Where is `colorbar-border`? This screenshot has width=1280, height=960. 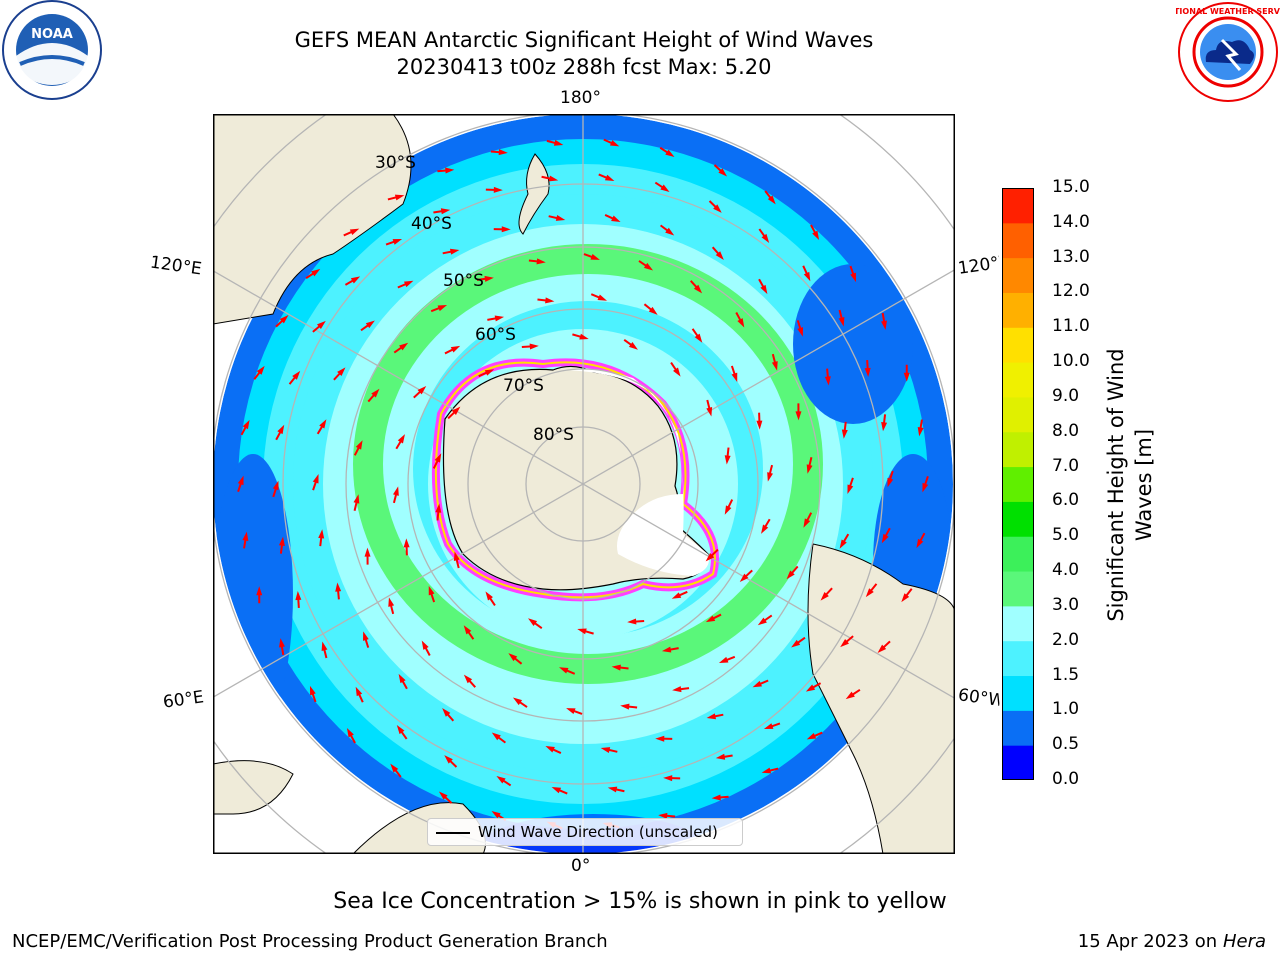
colorbar-border is located at coordinates (1018, 484).